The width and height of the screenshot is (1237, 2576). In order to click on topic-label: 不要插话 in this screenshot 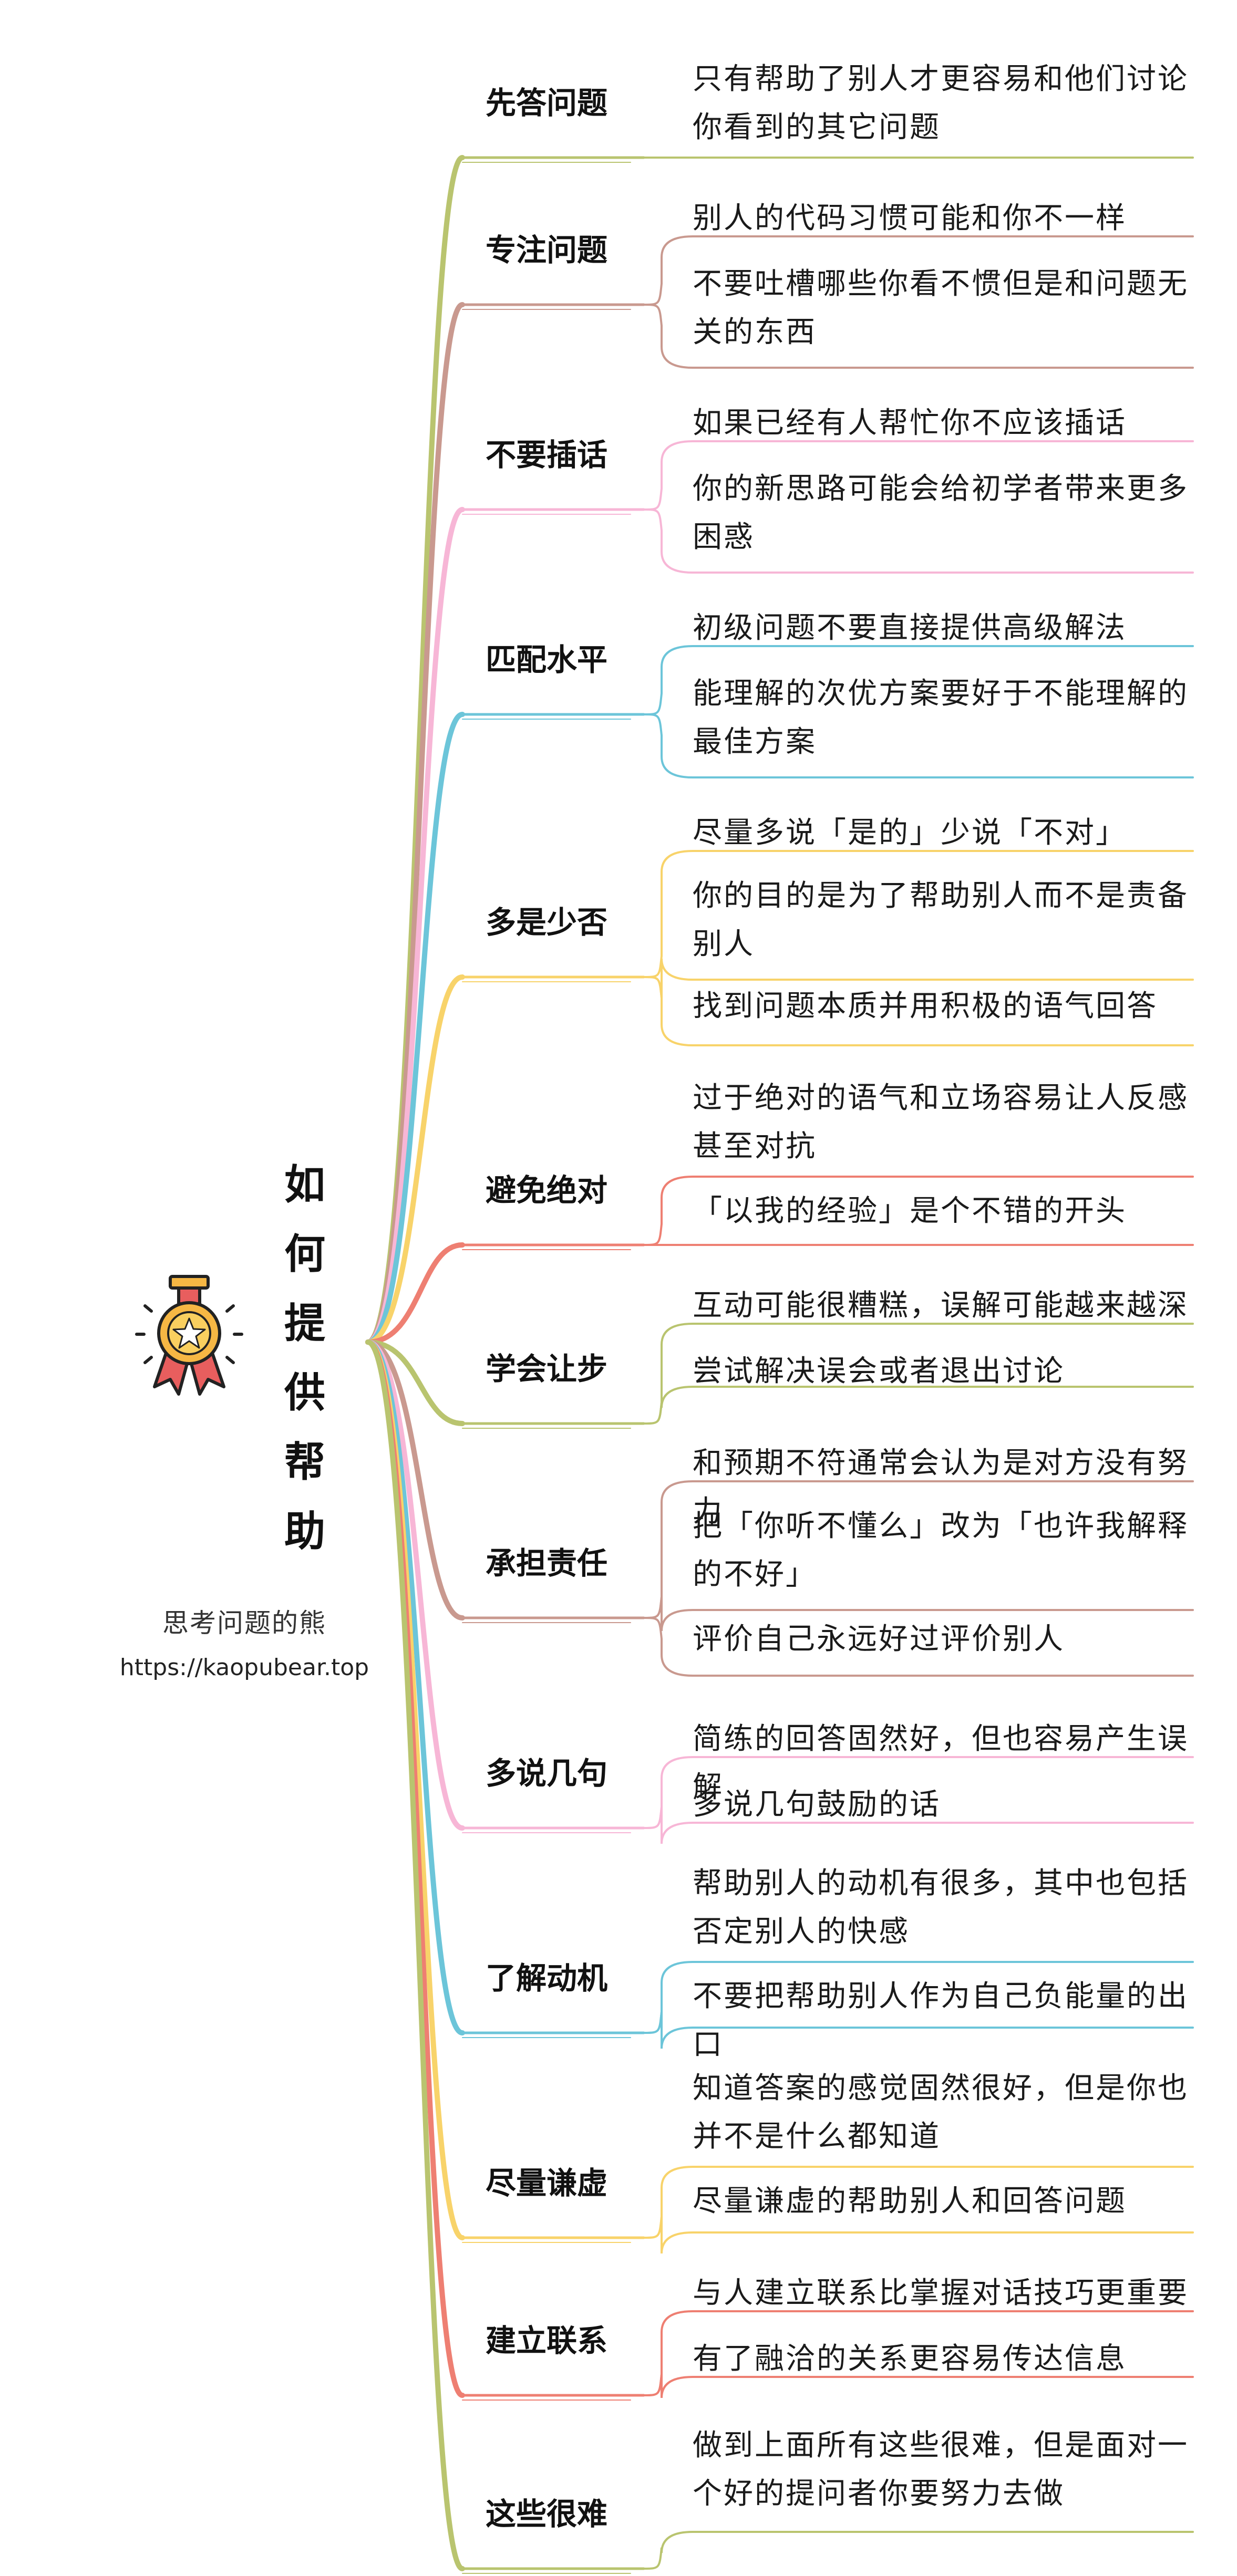, I will do `click(546, 455)`.